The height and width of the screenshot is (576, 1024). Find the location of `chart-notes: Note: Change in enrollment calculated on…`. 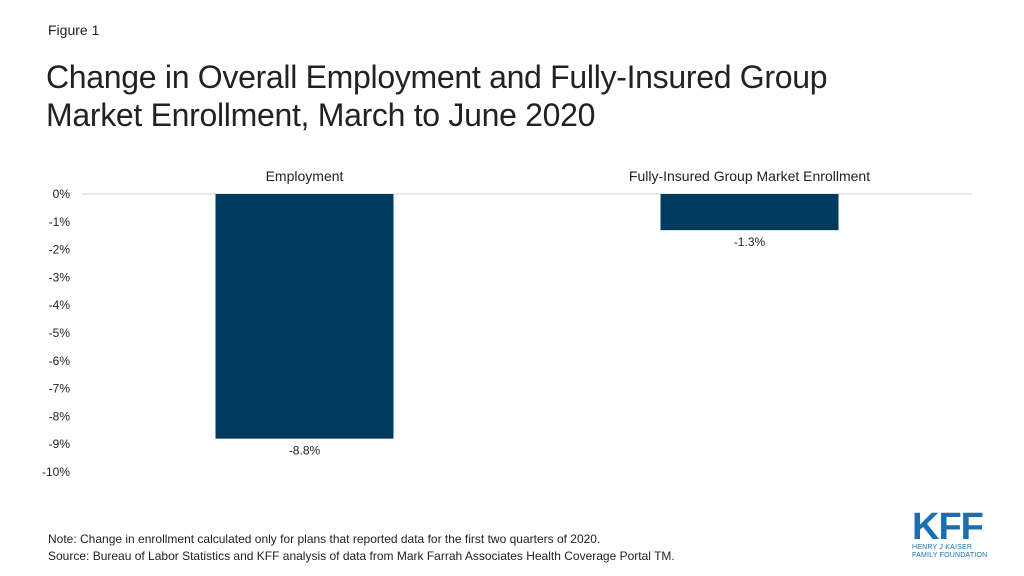

chart-notes: Note: Change in enrollment calculated on… is located at coordinates (361, 548).